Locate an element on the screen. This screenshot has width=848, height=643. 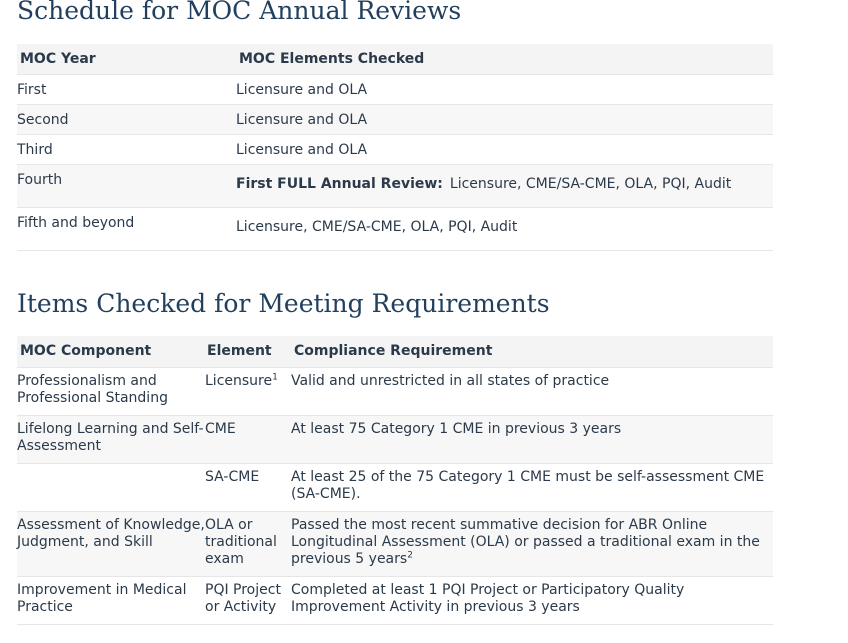
element-cell: Licensure1 is located at coordinates (248, 391).